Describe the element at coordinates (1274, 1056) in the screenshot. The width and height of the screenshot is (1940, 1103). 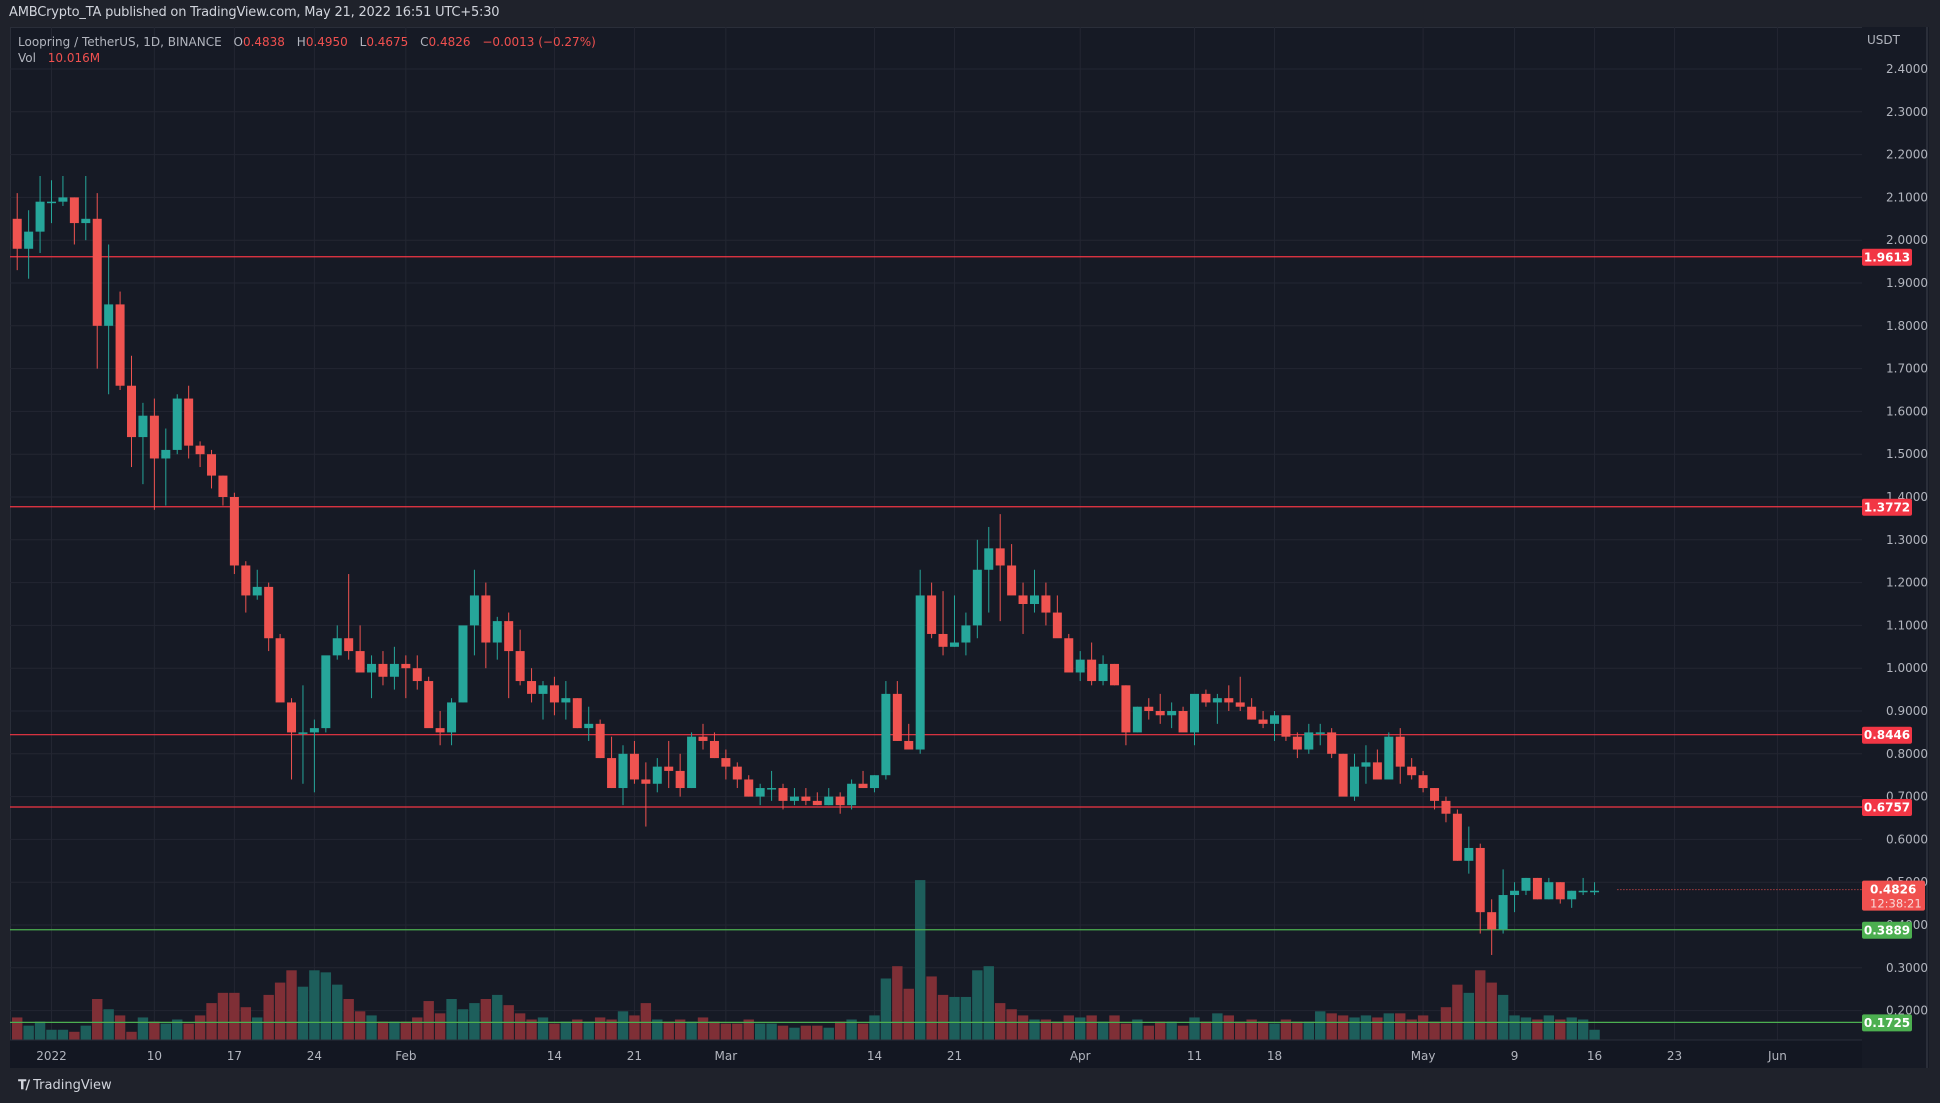
I see `time-axis-label: 18` at that location.